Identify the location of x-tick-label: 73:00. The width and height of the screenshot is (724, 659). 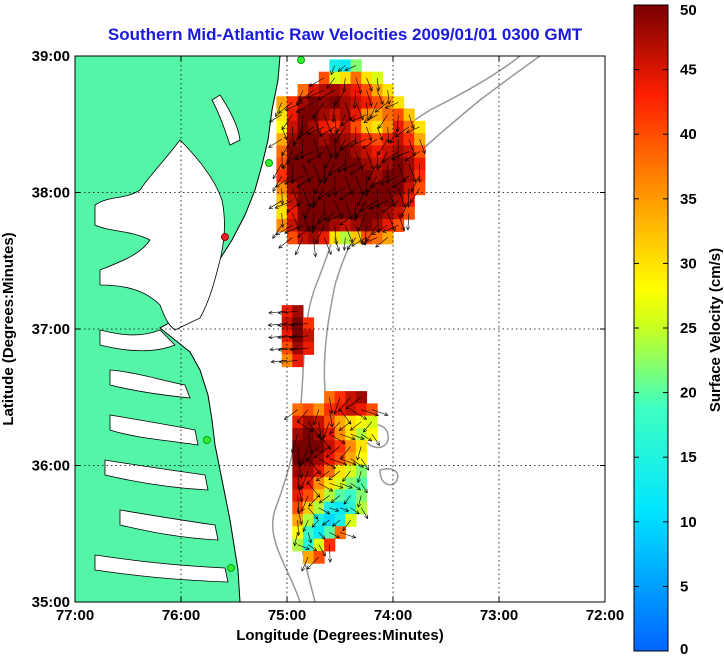
(499, 615).